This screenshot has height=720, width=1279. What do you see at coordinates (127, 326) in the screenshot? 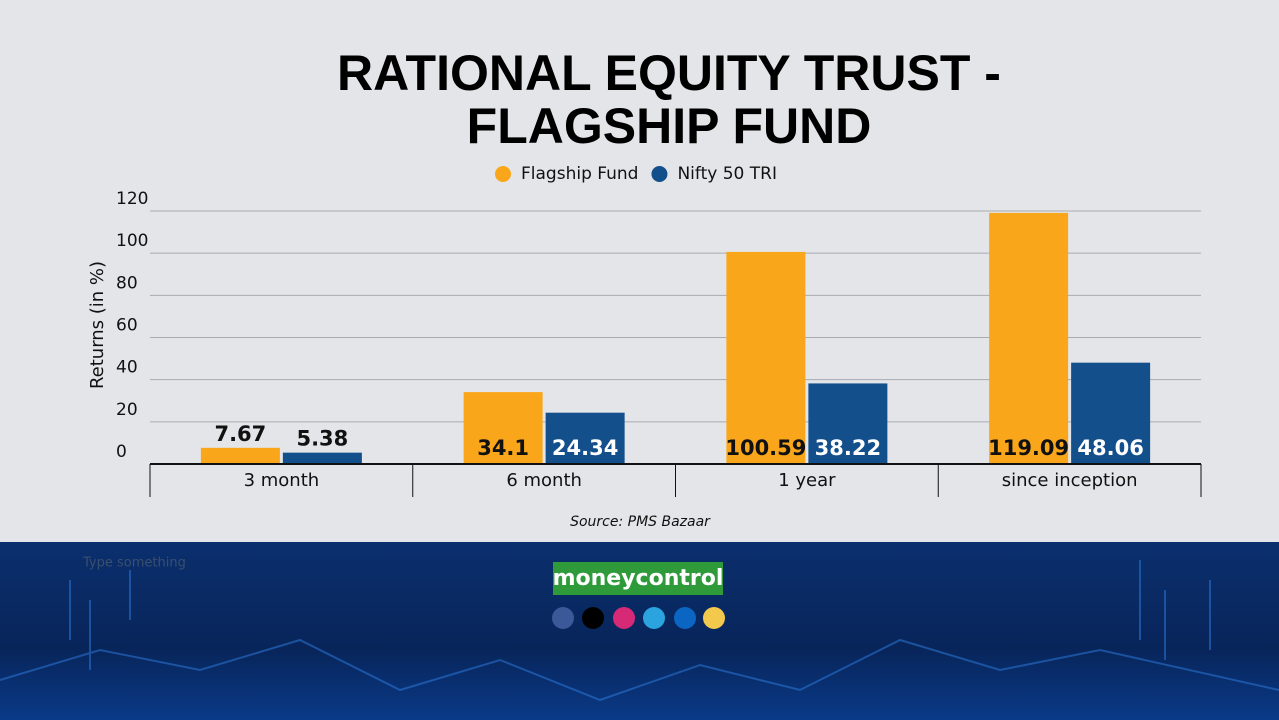
I see `y-tick-label: 60` at bounding box center [127, 326].